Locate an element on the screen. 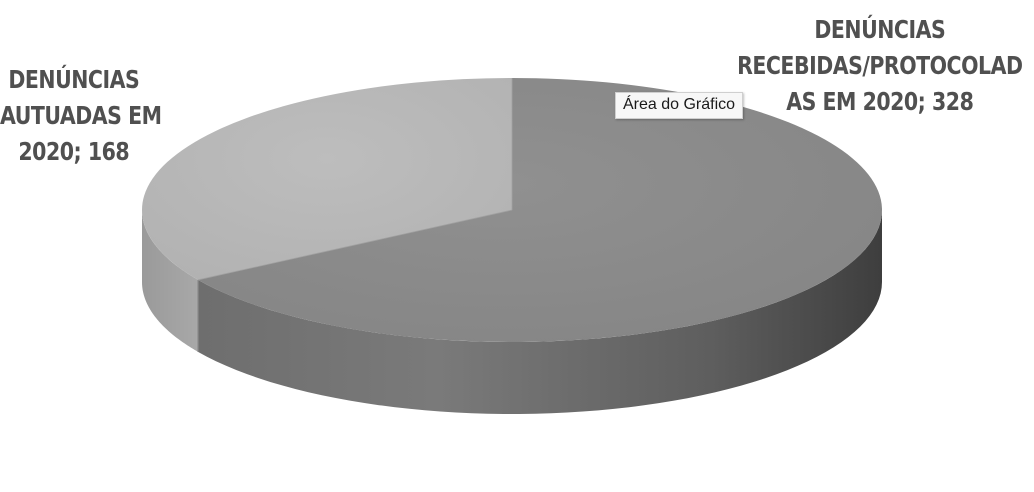 The height and width of the screenshot is (492, 1034). slice-label-filed-line-2: AUTUADAS EM is located at coordinates (81, 115).